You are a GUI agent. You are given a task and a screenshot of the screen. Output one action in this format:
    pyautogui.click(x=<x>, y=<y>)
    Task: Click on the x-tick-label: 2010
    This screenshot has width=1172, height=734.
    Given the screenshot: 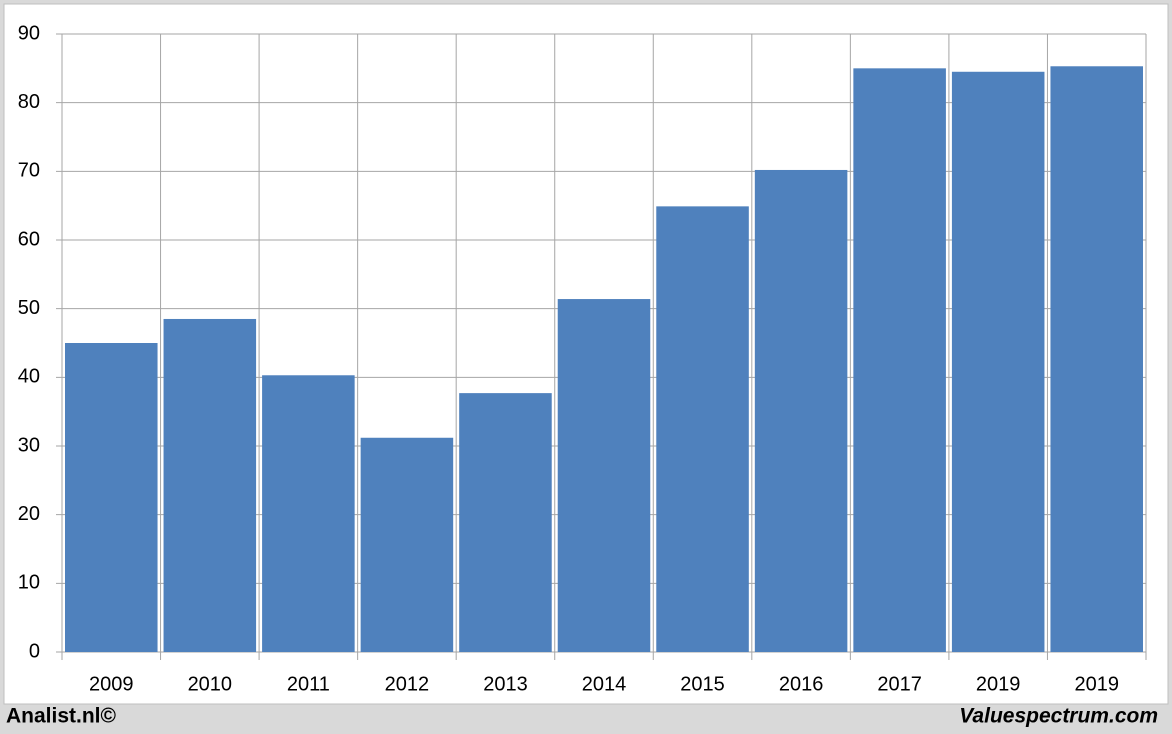 What is the action you would take?
    pyautogui.click(x=210, y=684)
    